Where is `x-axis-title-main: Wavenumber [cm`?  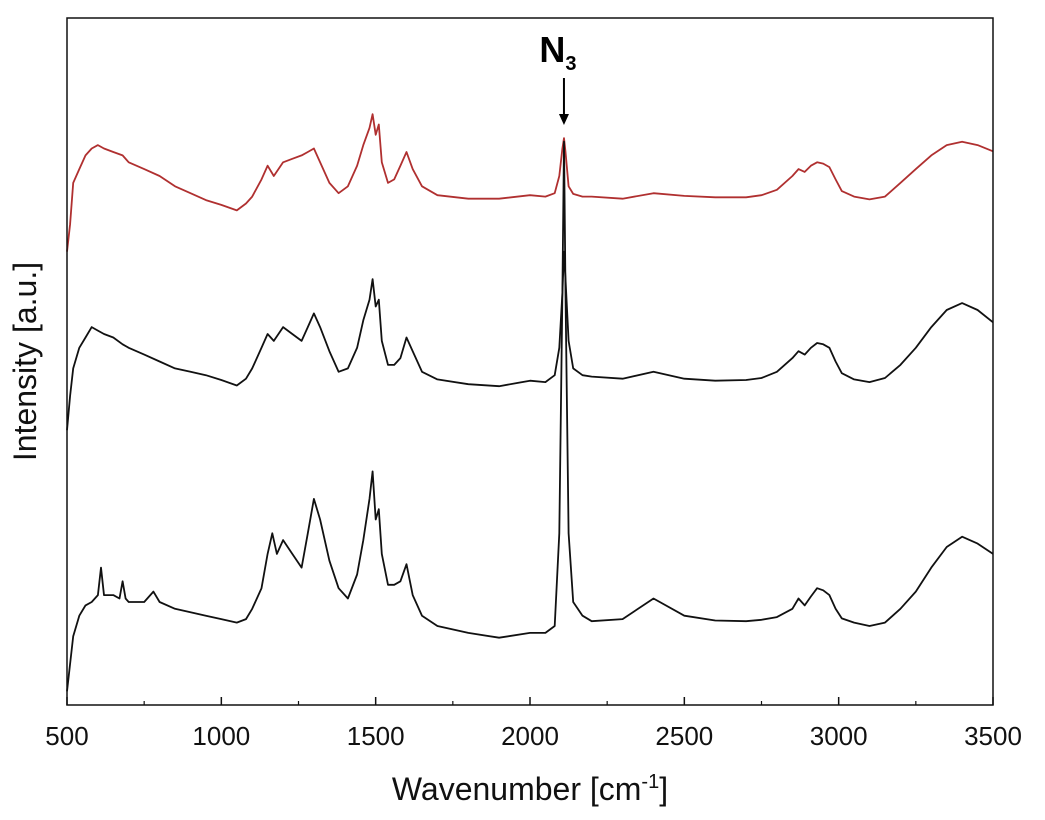 x-axis-title-main: Wavenumber [cm is located at coordinates (517, 789).